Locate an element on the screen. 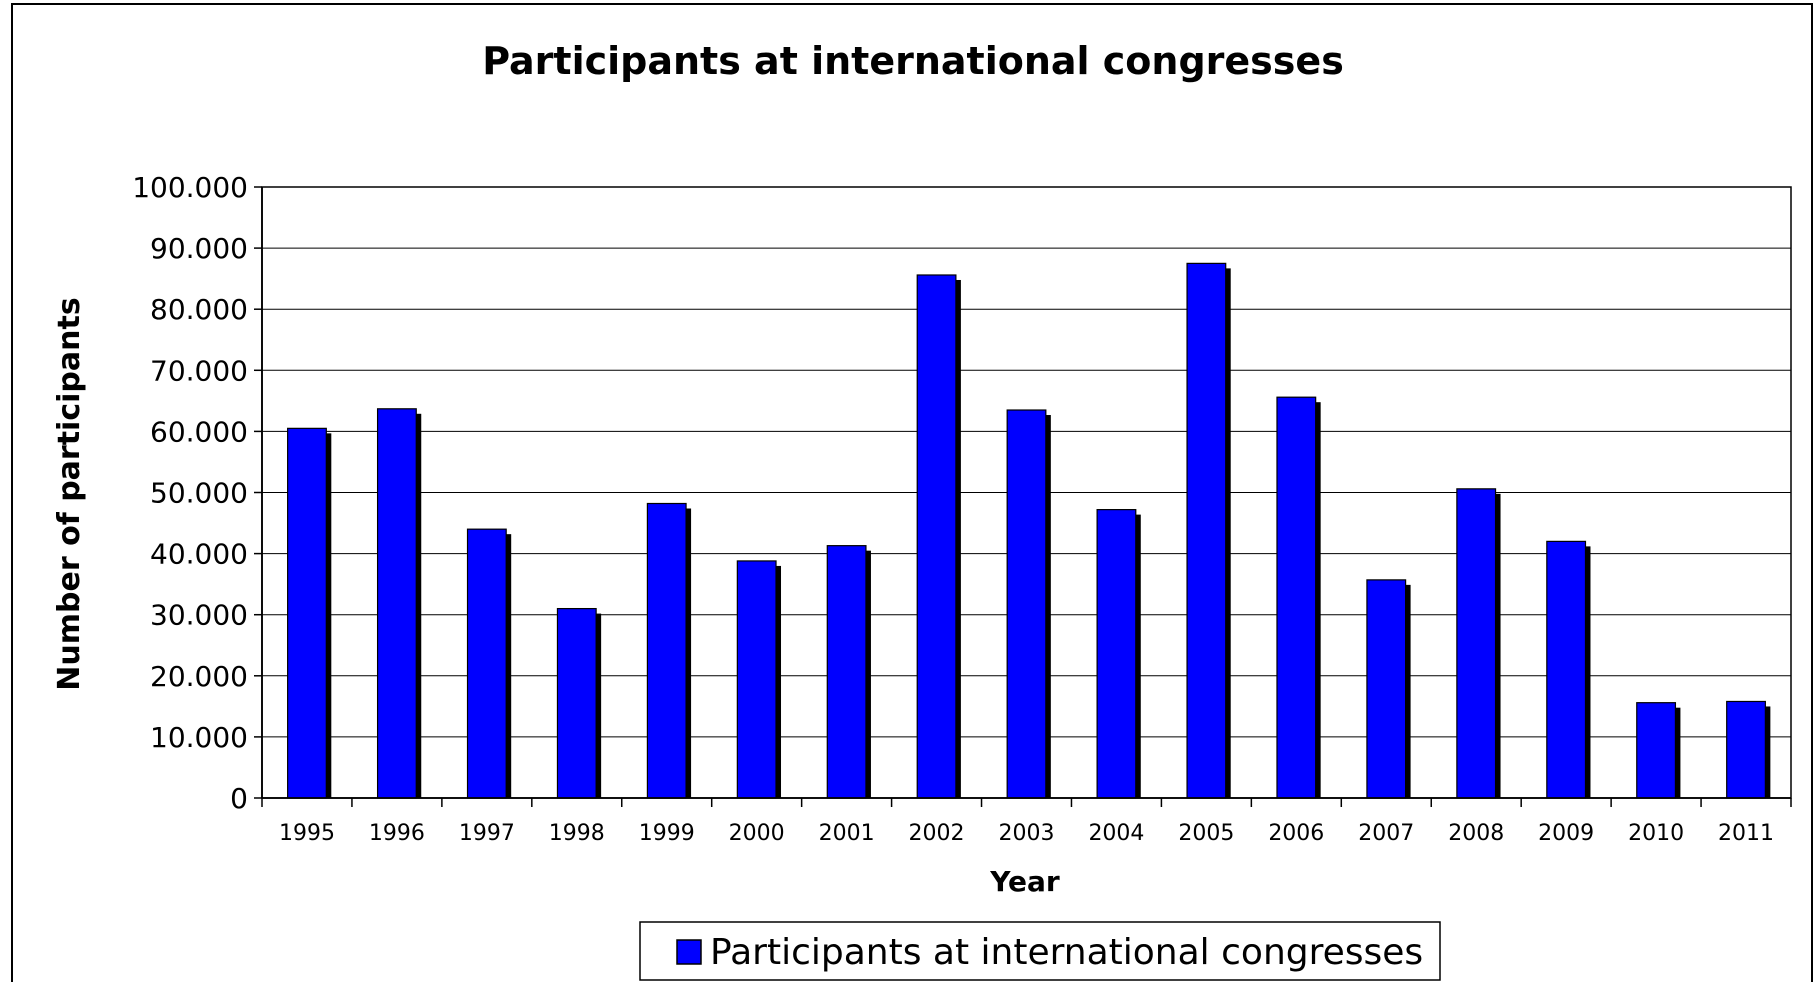 The image size is (1816, 986). y-tick-label: 60.000 is located at coordinates (199, 431).